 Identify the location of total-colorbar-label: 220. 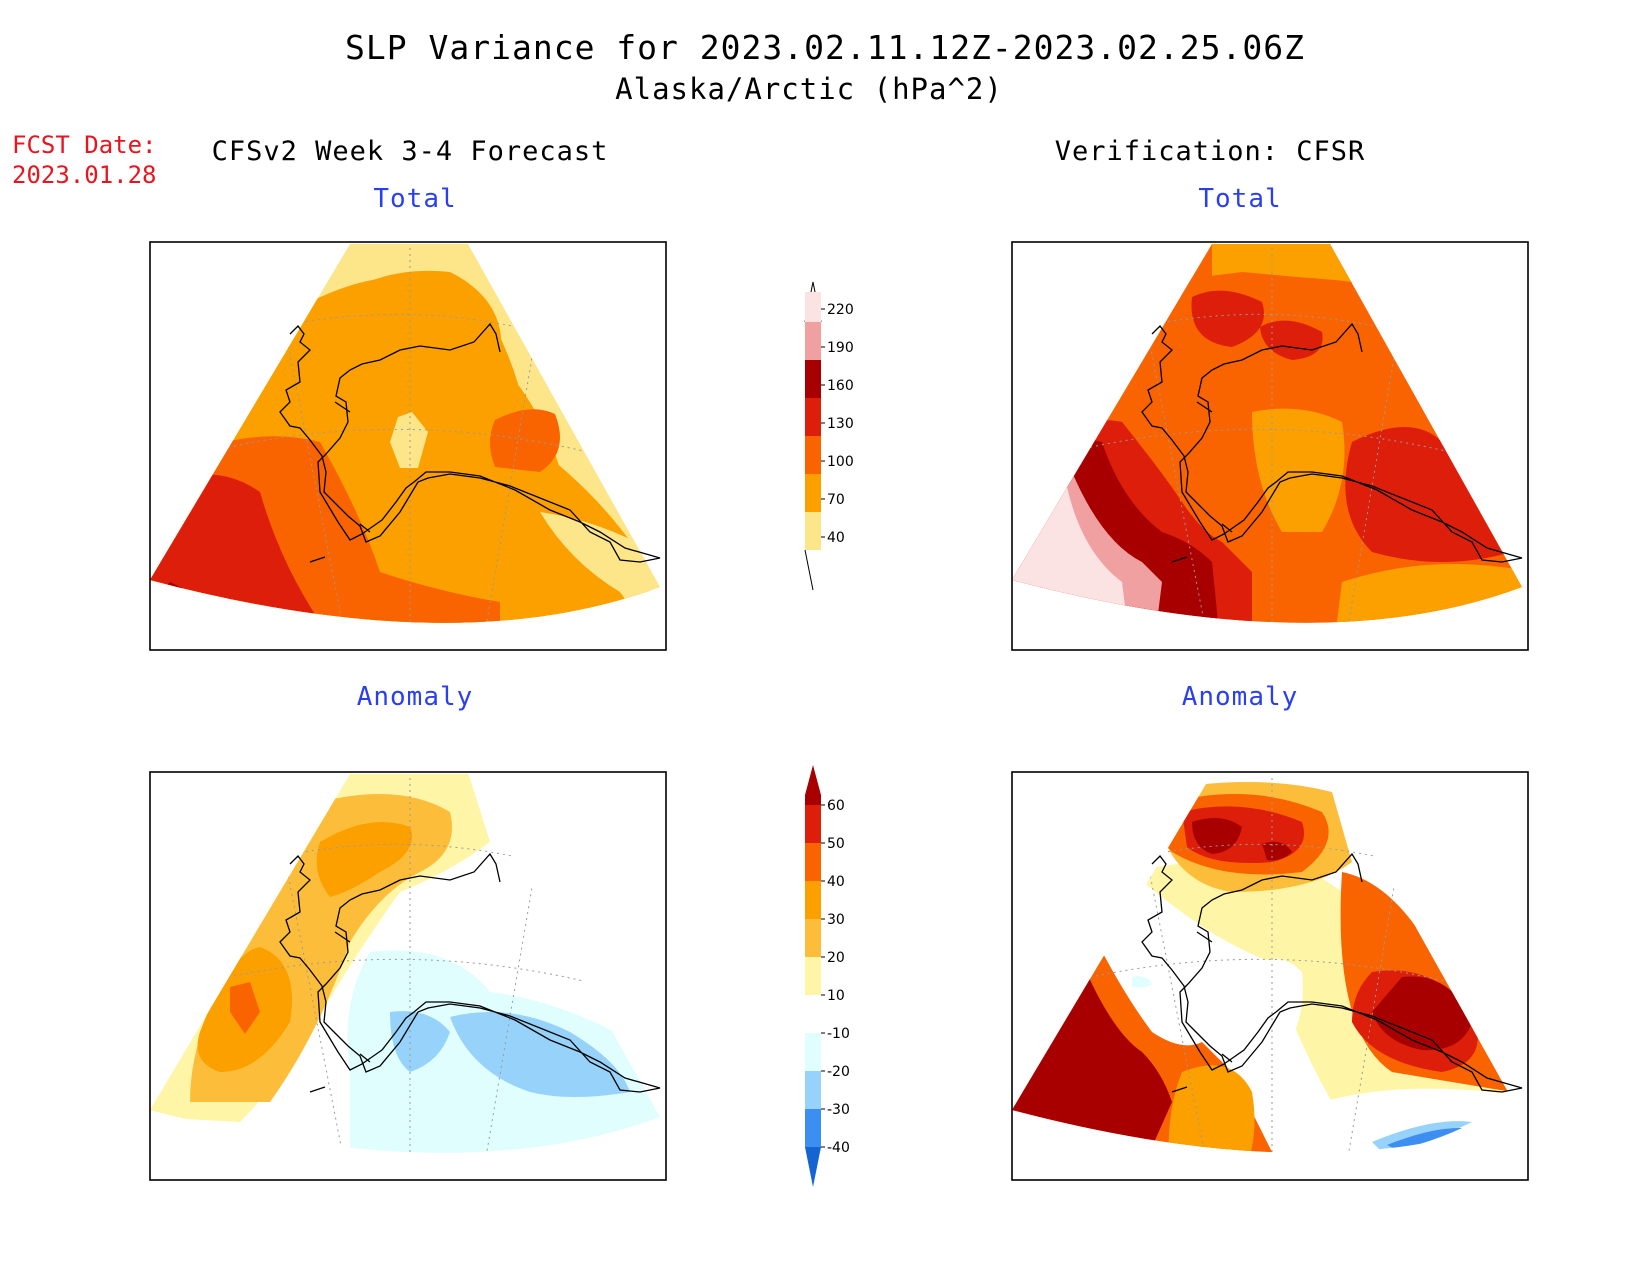
(840, 310).